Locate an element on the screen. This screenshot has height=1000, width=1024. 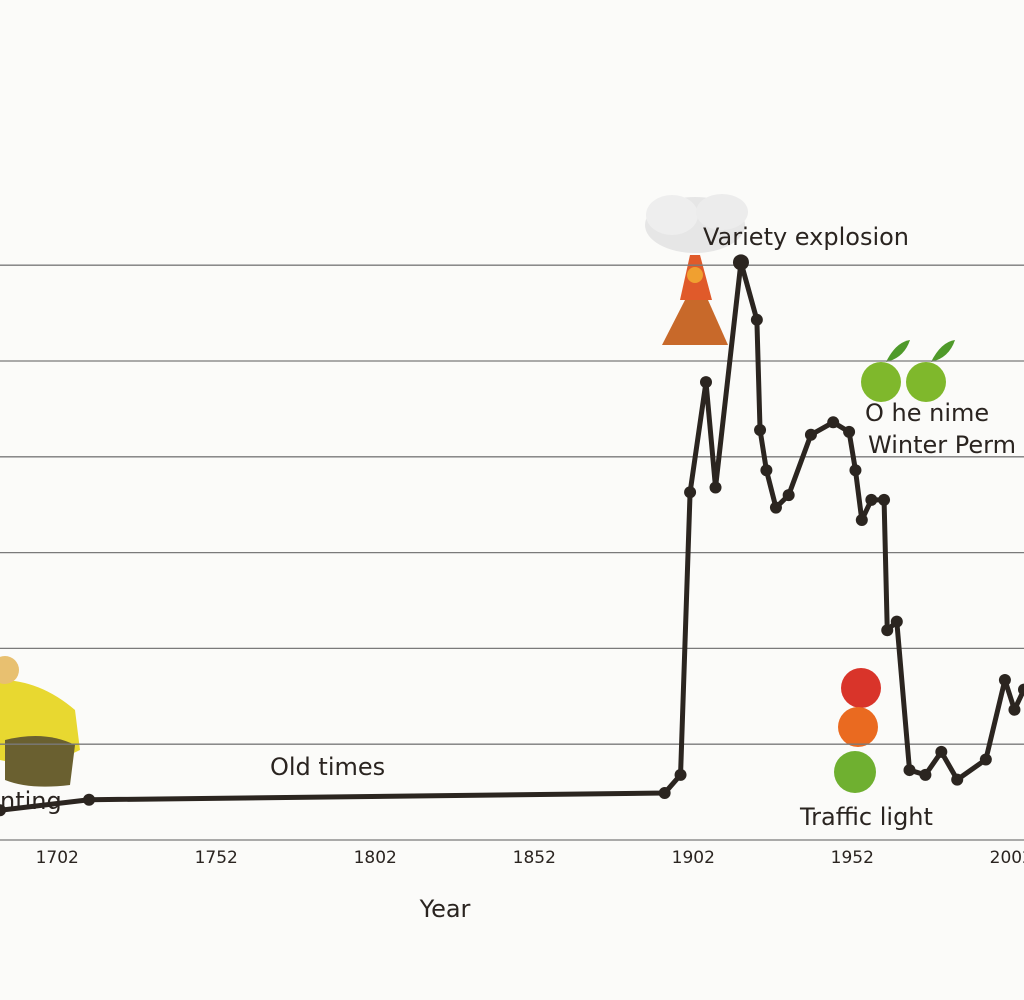
x-tick-label: 1852 is located at coordinates (534, 858).